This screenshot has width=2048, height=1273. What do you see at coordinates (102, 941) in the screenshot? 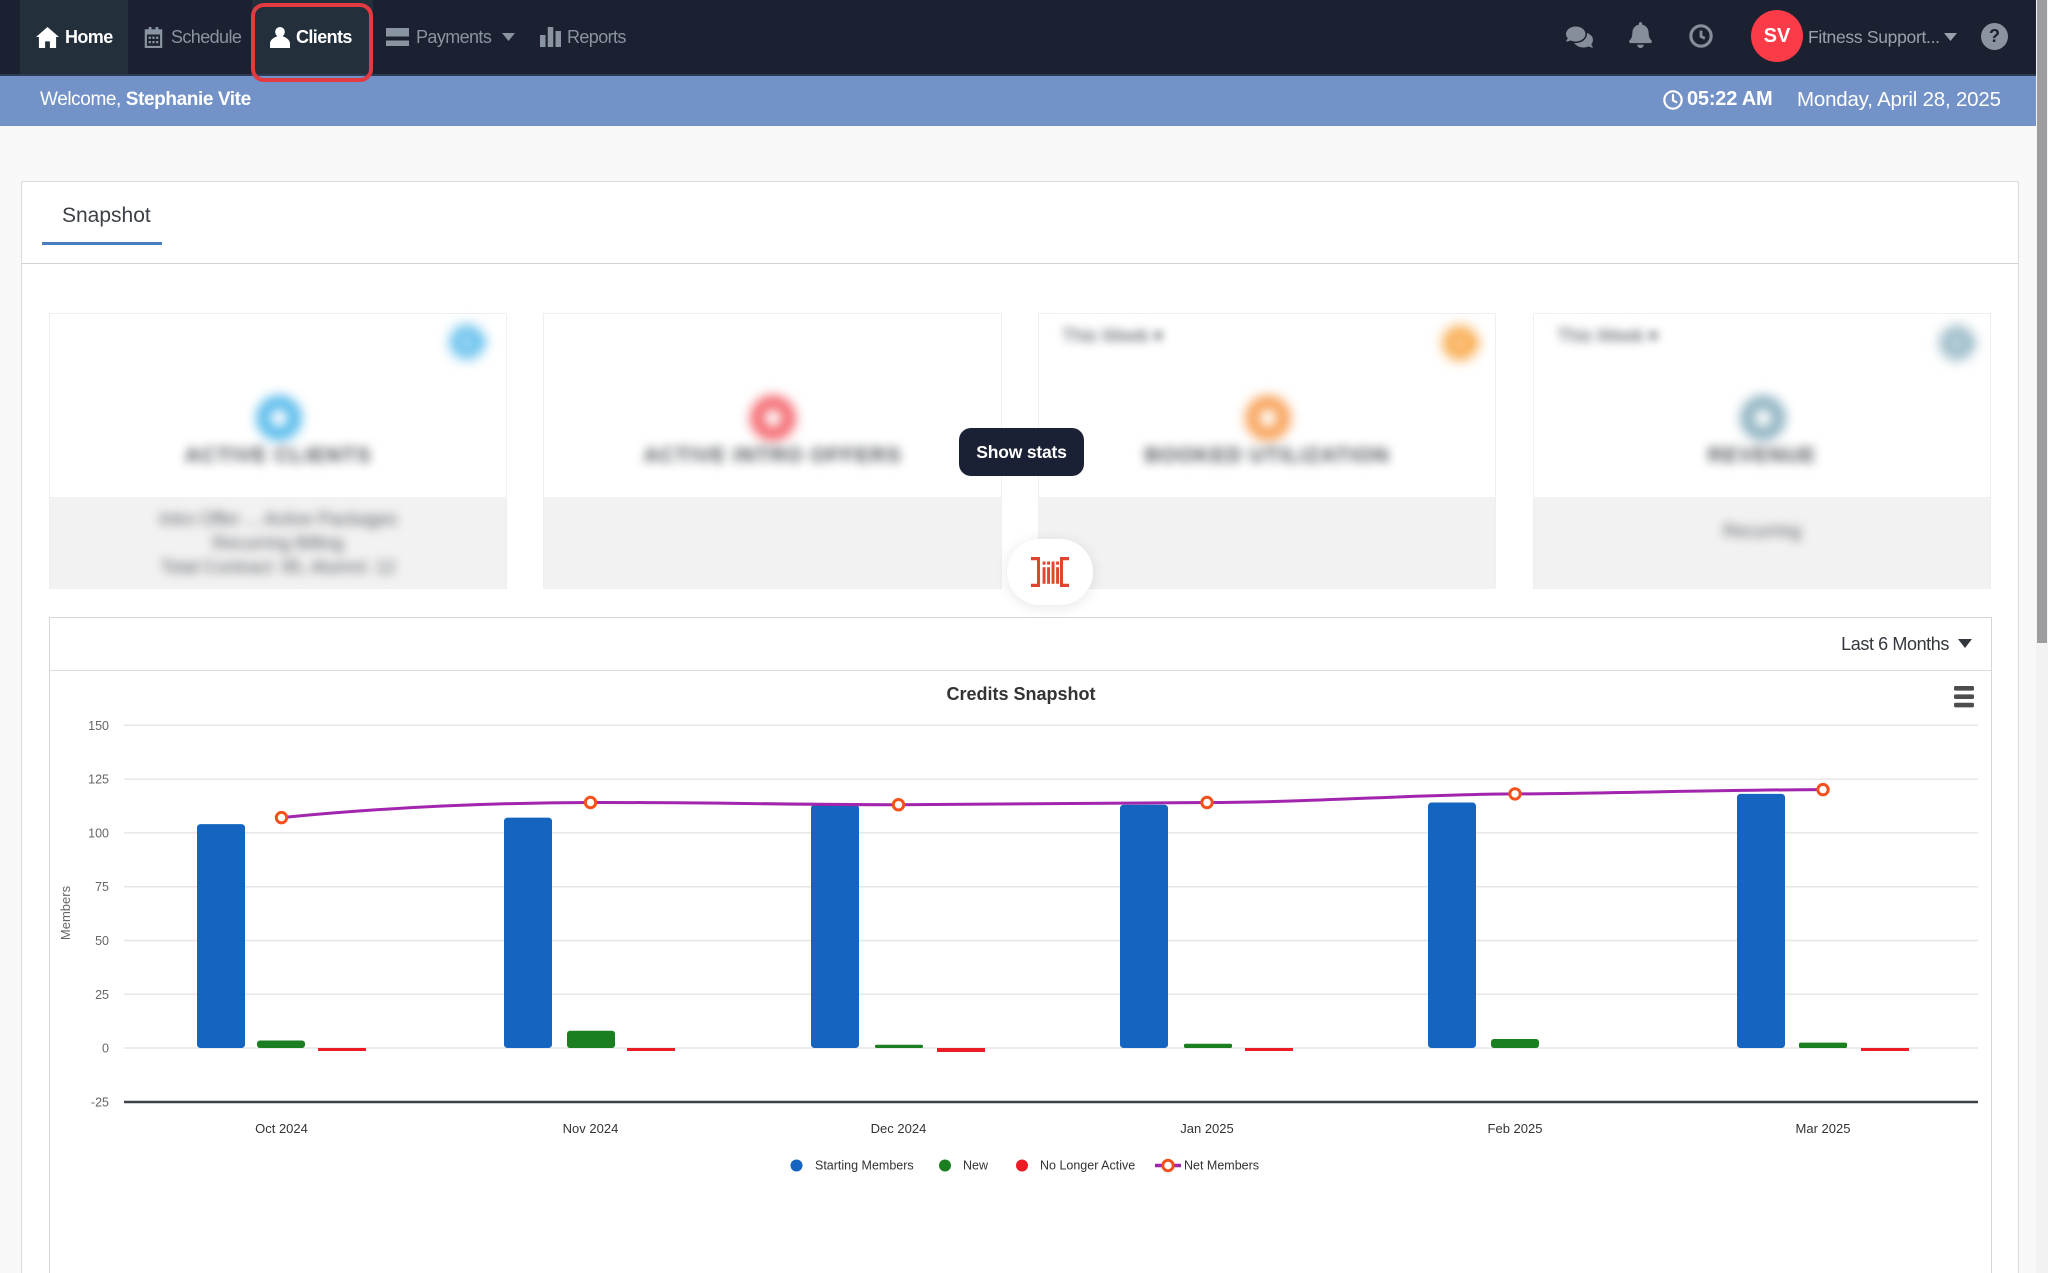
I see `svg-text: 50` at bounding box center [102, 941].